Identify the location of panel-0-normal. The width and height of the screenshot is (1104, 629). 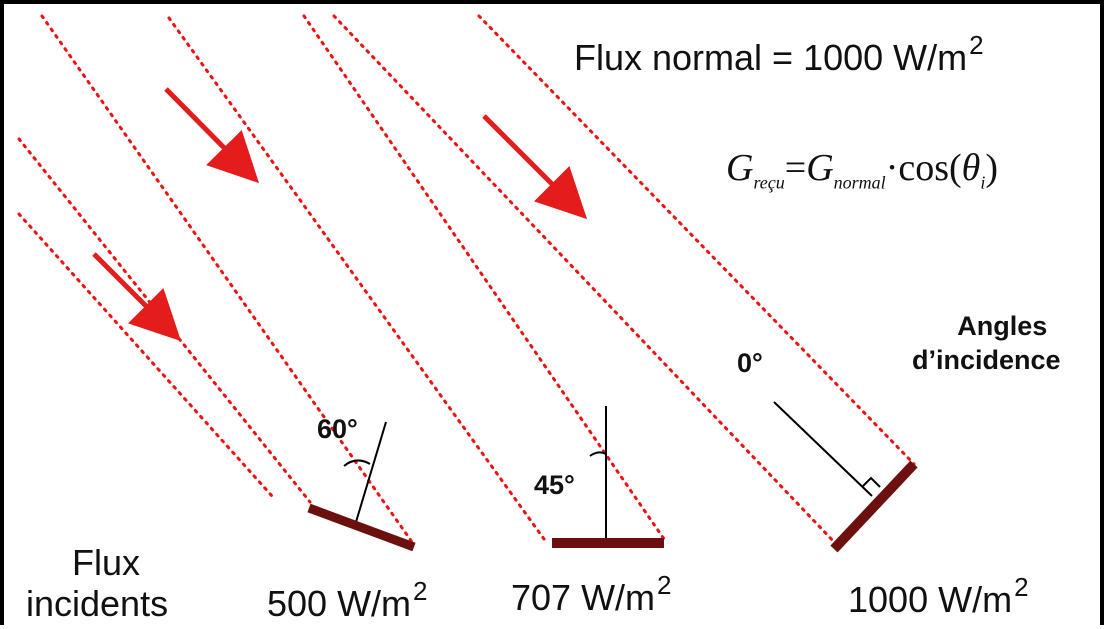
(823, 449).